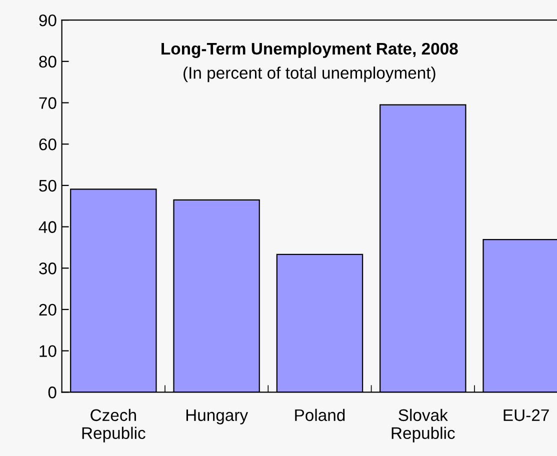 This screenshot has width=557, height=456. I want to click on x-tick-label: Czech Republic, so click(114, 425).